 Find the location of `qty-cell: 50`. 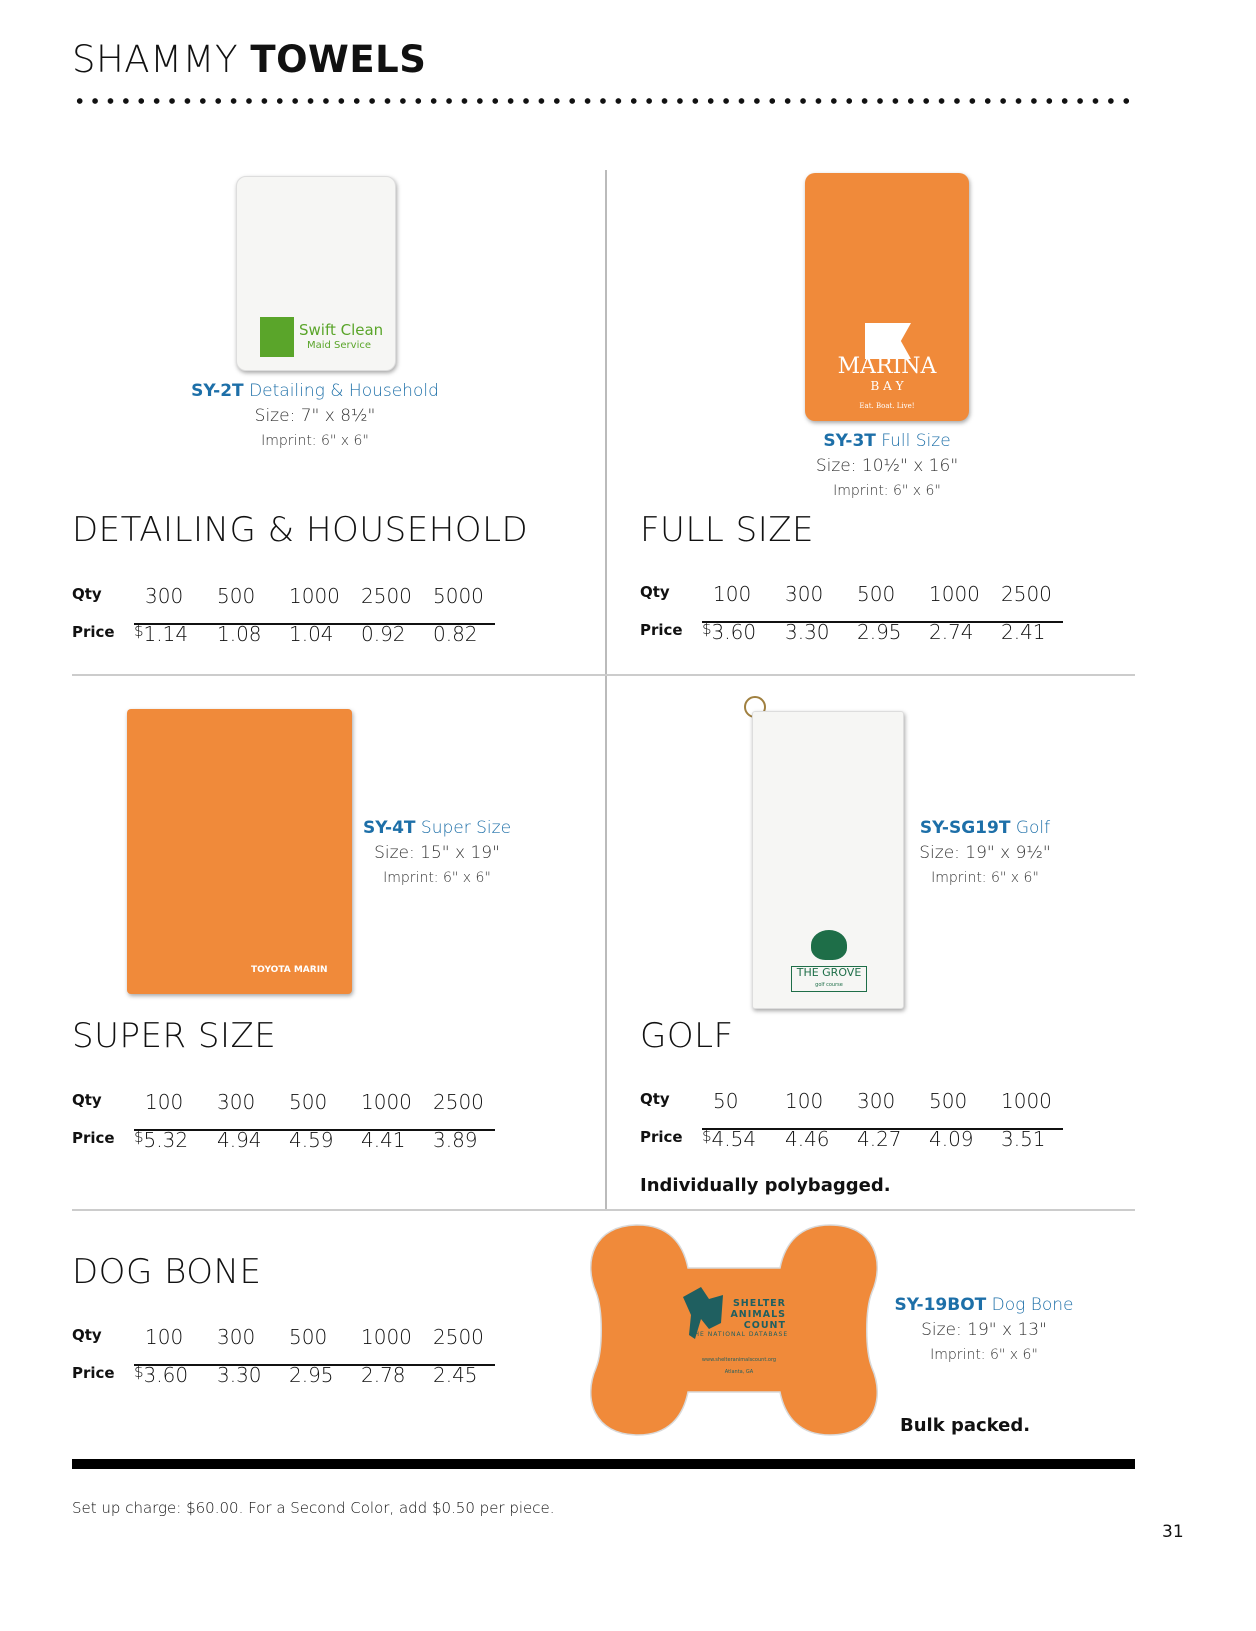

qty-cell: 50 is located at coordinates (726, 1101).